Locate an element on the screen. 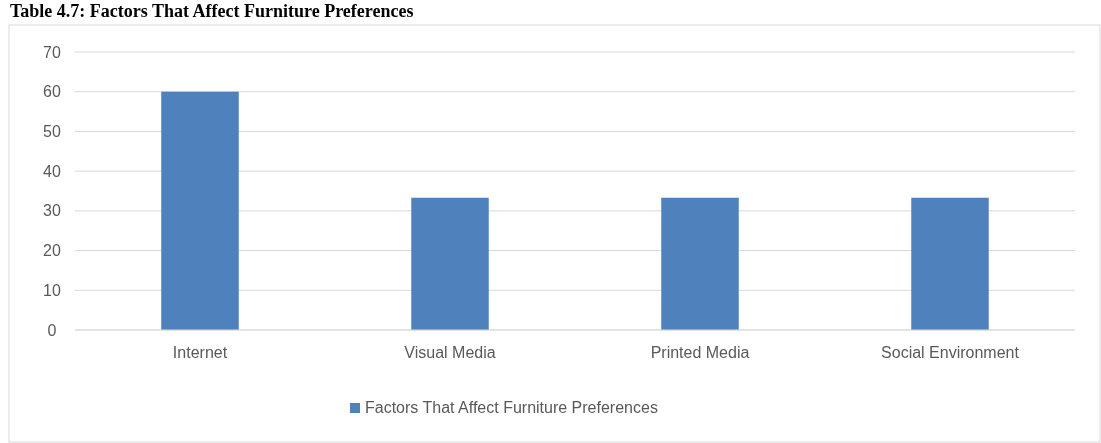 The image size is (1101, 443). y-tick-label: 60 is located at coordinates (52, 92).